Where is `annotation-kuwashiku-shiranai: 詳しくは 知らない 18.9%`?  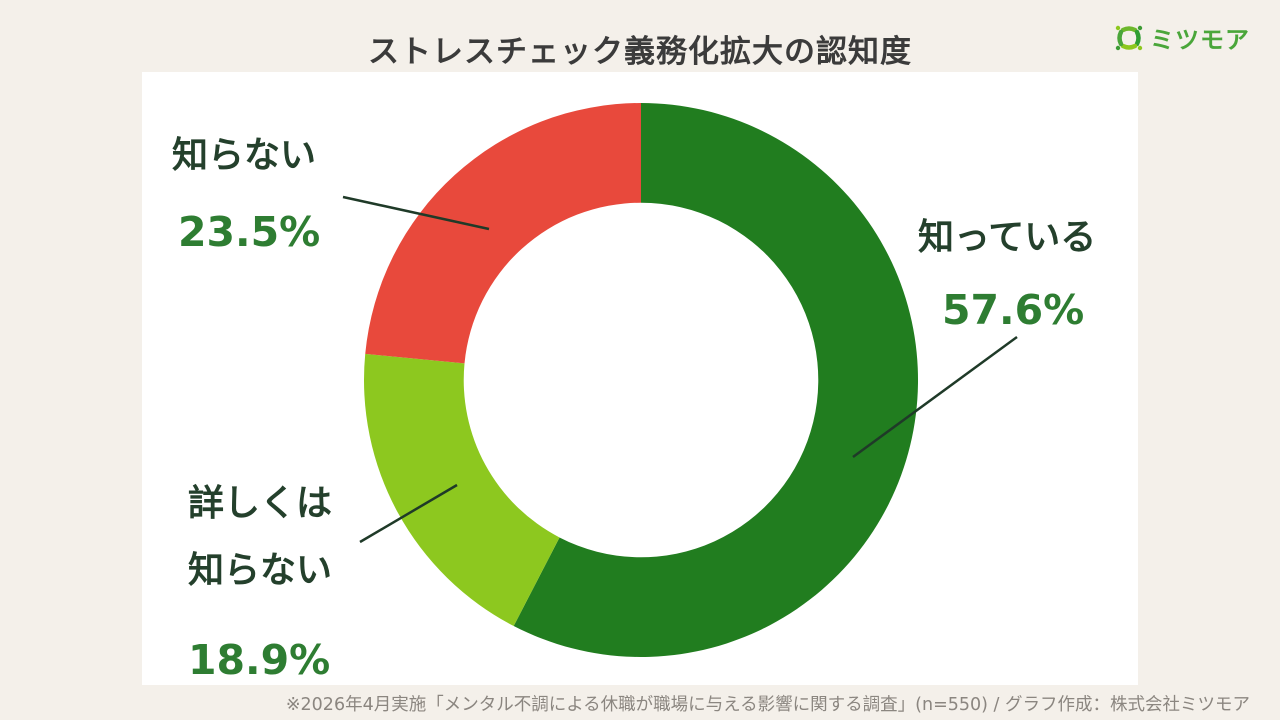 annotation-kuwashiku-shiranai: 詳しくは 知らない 18.9% is located at coordinates (260, 577).